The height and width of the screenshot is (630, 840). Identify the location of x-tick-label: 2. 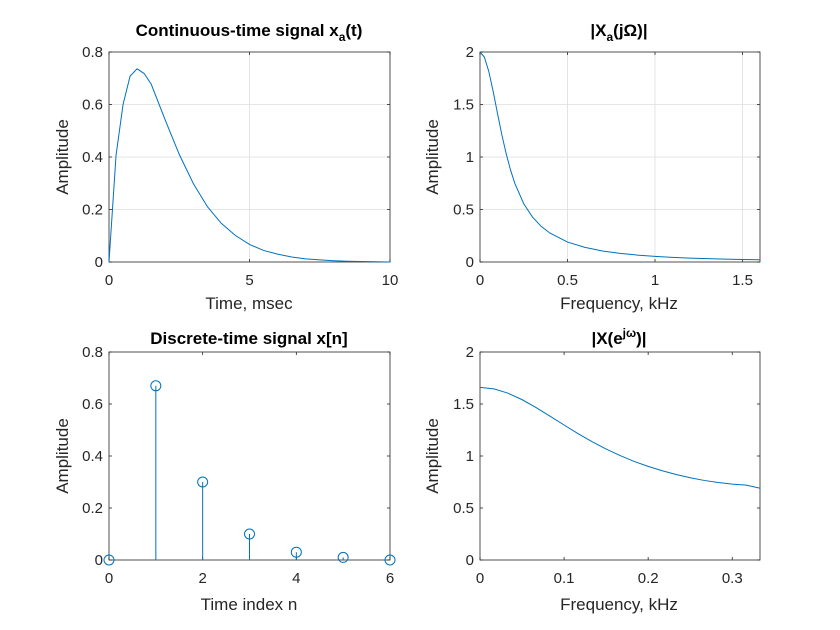
(202, 578).